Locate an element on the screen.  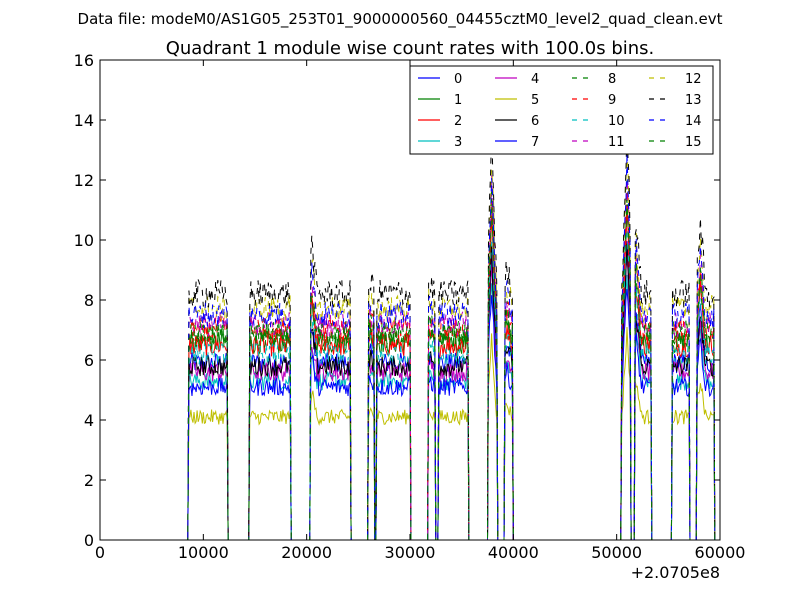
legend-label: 4 is located at coordinates (535, 79).